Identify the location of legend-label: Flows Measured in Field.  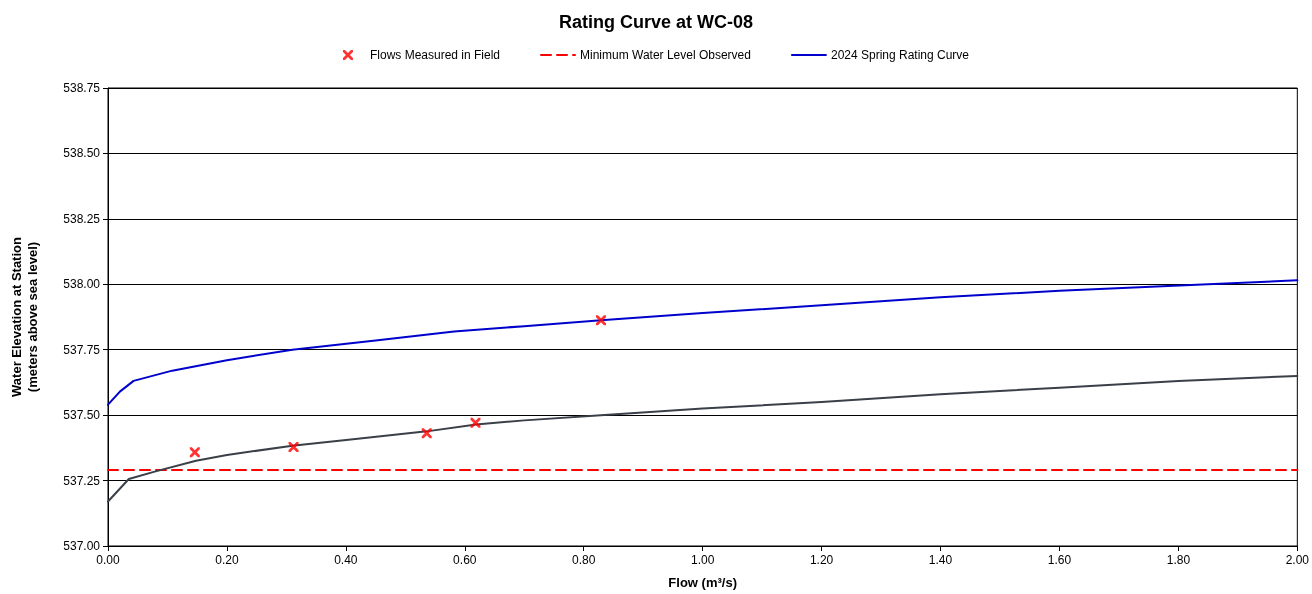
(435, 55).